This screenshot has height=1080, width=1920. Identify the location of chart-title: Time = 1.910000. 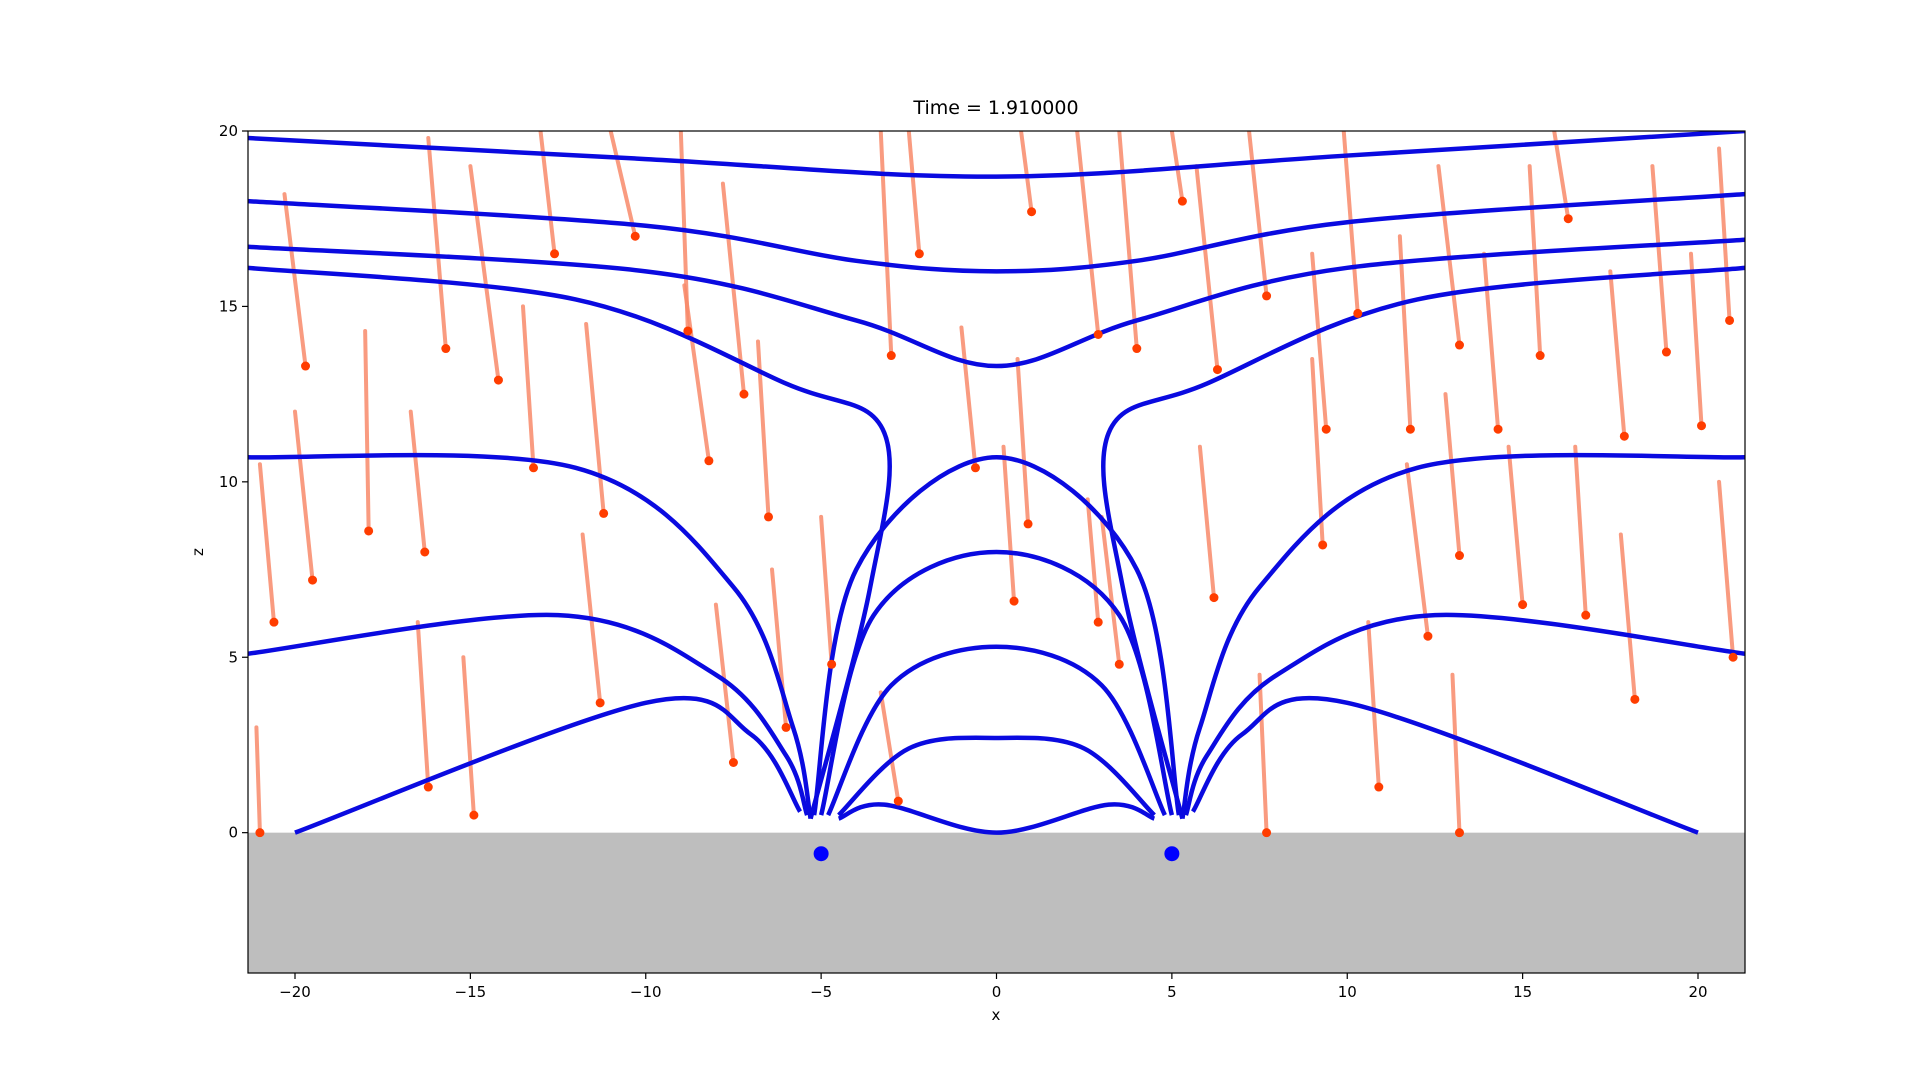
(995, 108).